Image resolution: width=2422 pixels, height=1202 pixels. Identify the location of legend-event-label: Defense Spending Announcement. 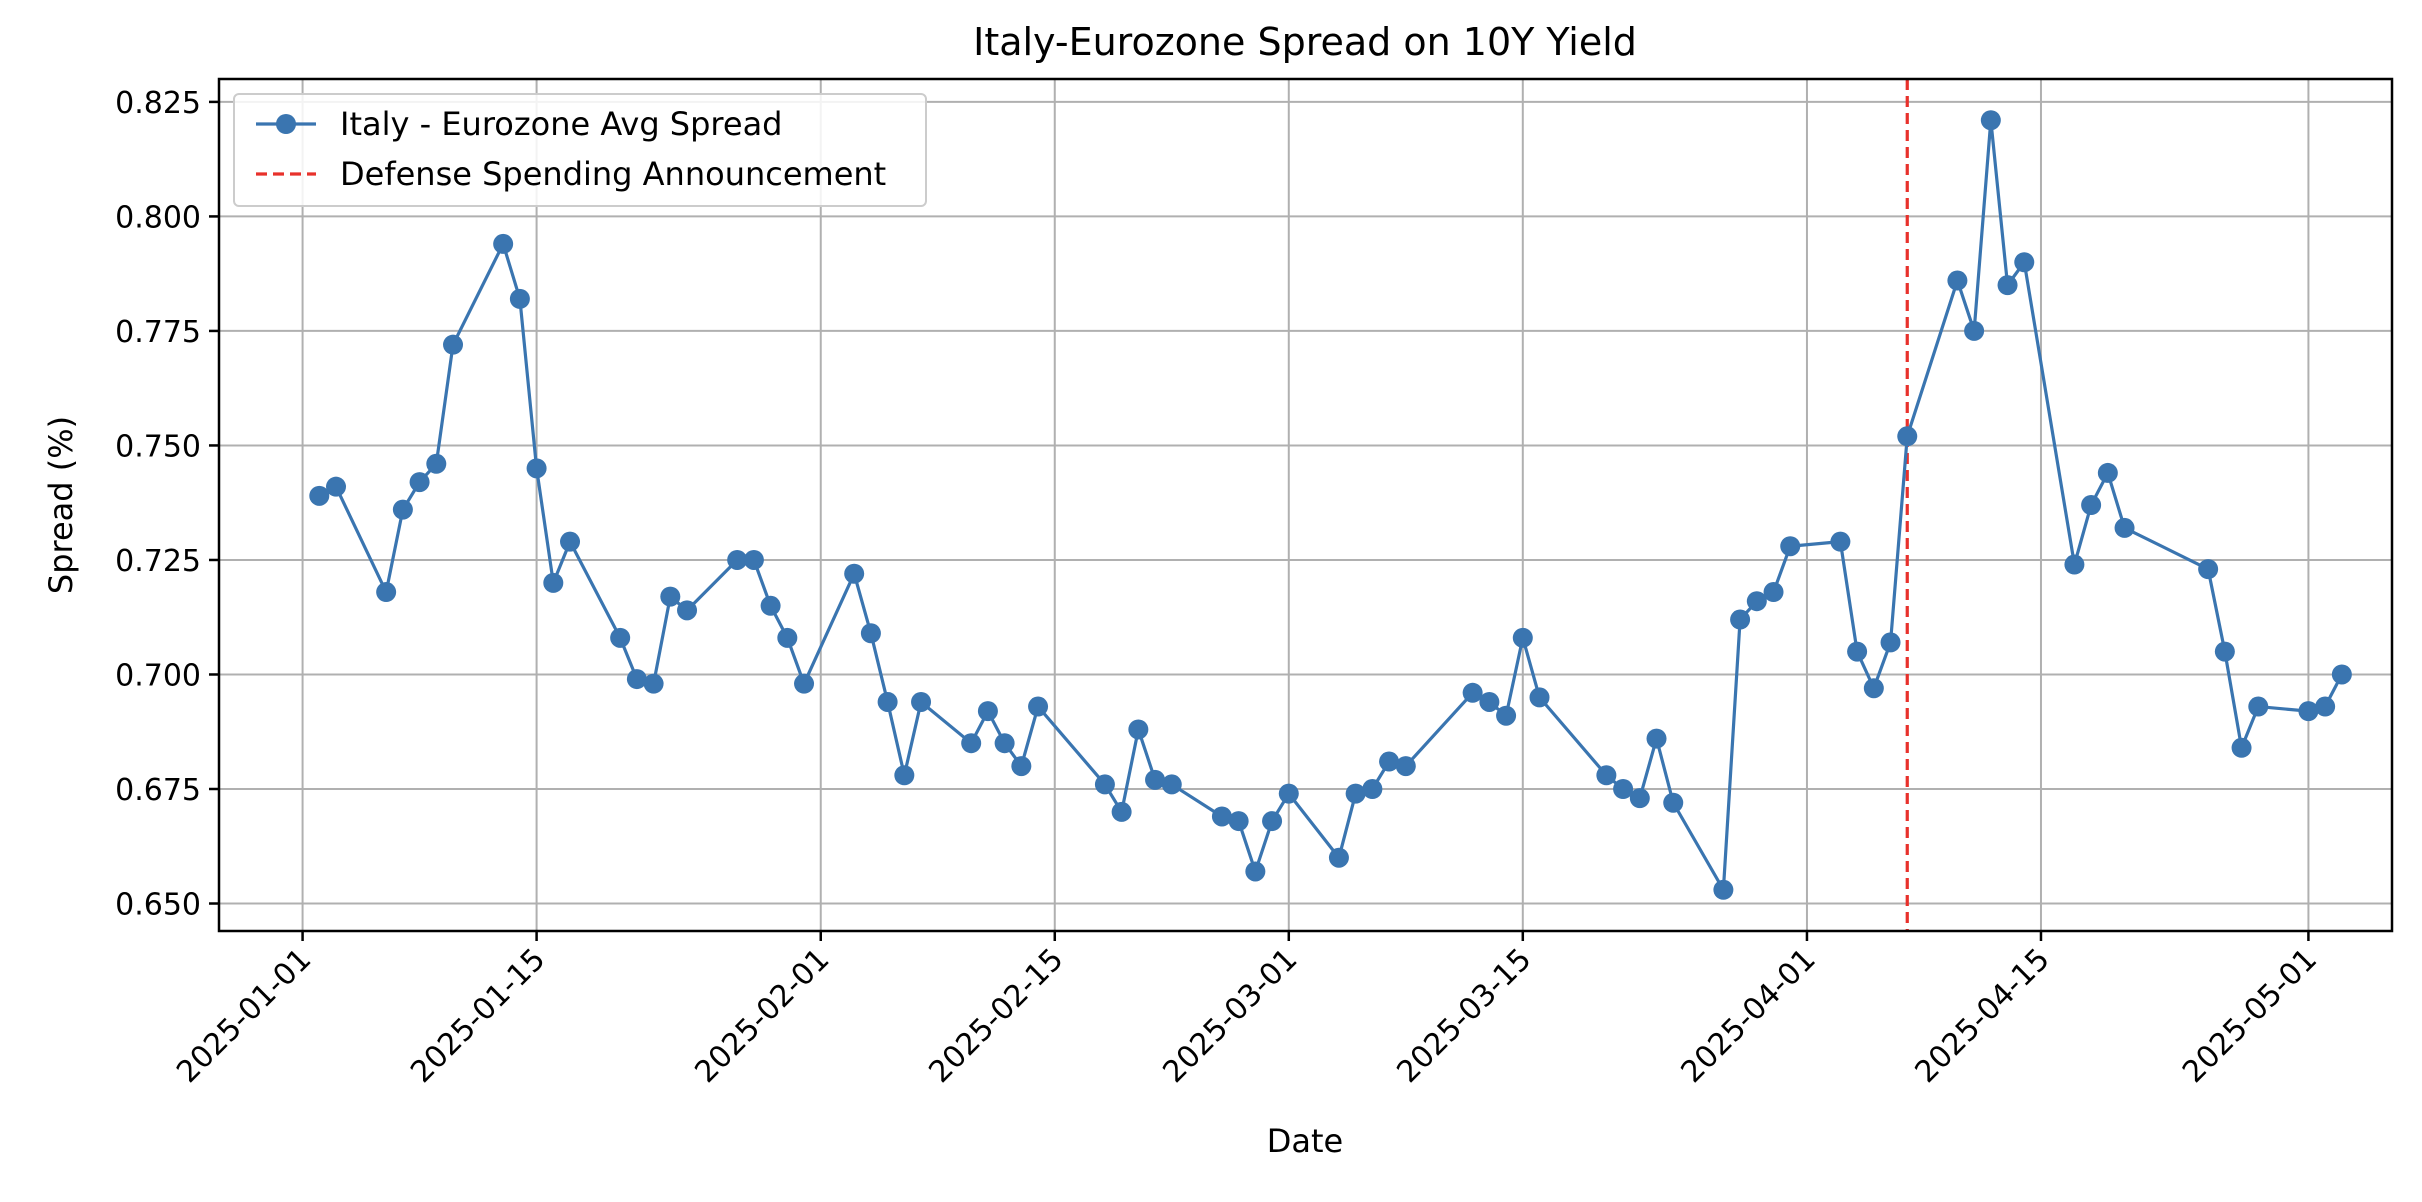
(613, 174).